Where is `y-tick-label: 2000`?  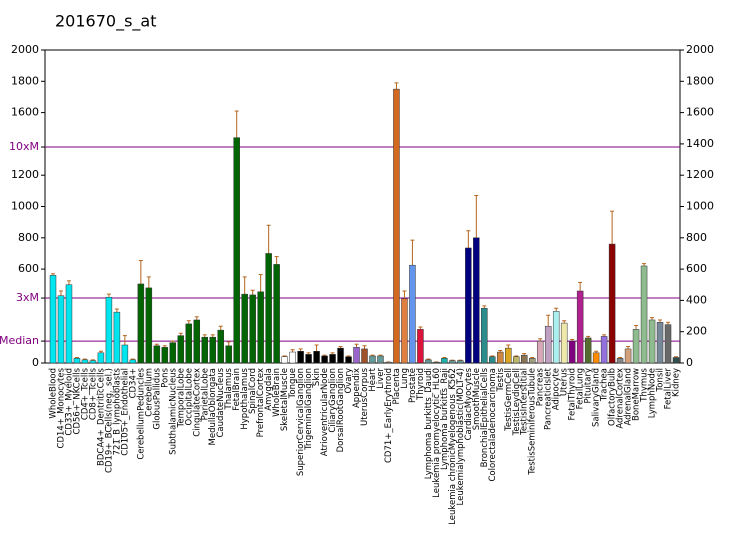 y-tick-label: 2000 is located at coordinates (25, 49).